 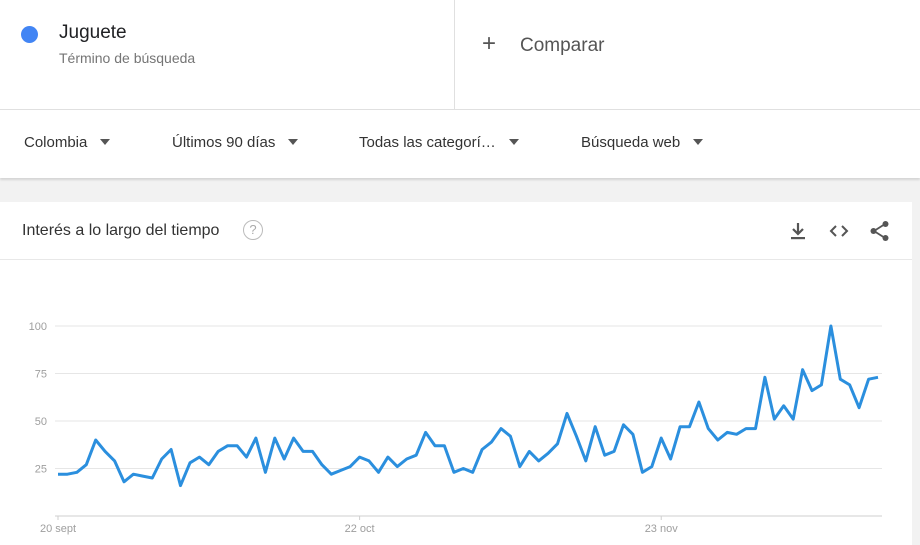 What do you see at coordinates (253, 230) in the screenshot?
I see `help-icon: ?` at bounding box center [253, 230].